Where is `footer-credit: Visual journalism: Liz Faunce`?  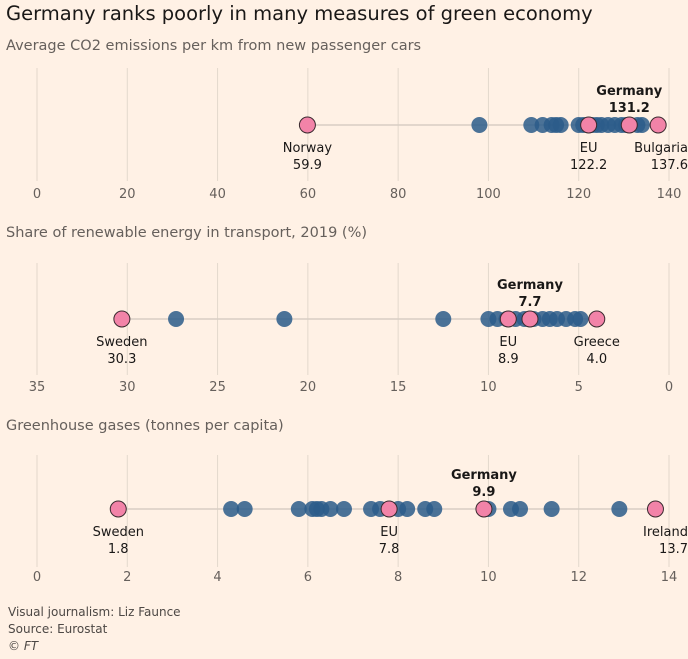 footer-credit: Visual journalism: Liz Faunce is located at coordinates (94, 612).